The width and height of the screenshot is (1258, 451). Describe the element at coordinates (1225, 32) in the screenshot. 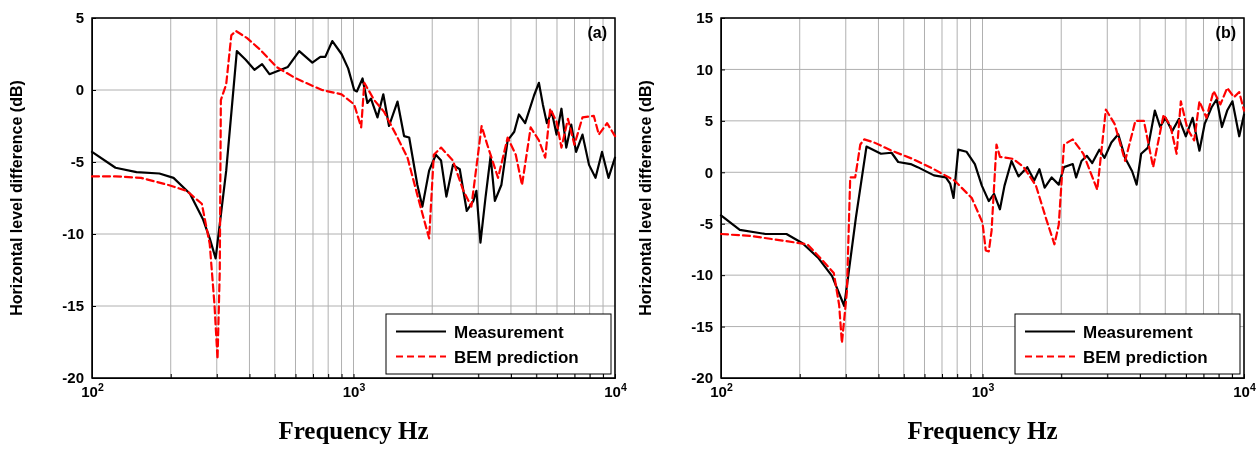

I see `annotation: (b)` at that location.